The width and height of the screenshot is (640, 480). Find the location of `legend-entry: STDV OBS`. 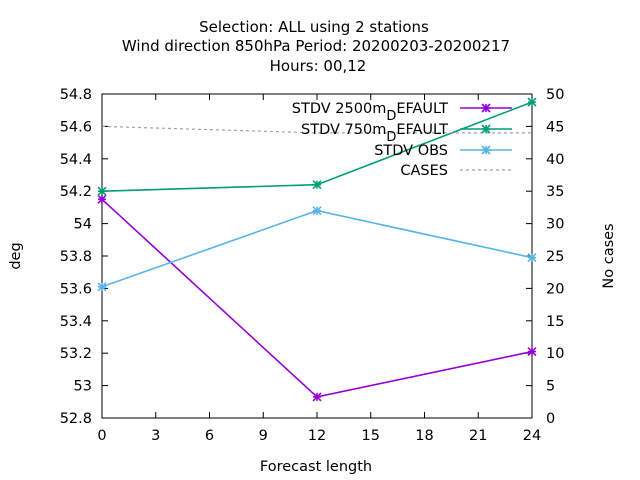

legend-entry: STDV OBS is located at coordinates (443, 151).